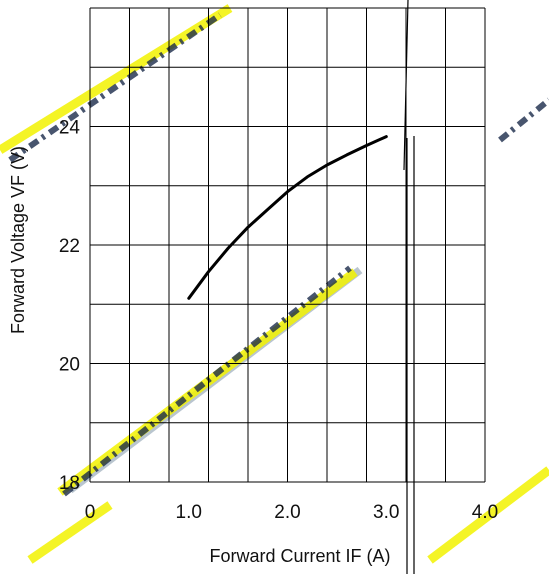 The height and width of the screenshot is (574, 549). I want to click on x-tick-label: 2.0, so click(287, 512).